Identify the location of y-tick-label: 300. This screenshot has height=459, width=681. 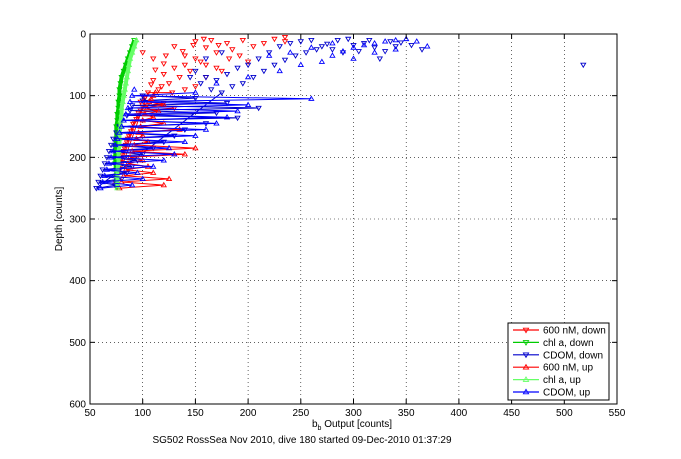
(77, 220).